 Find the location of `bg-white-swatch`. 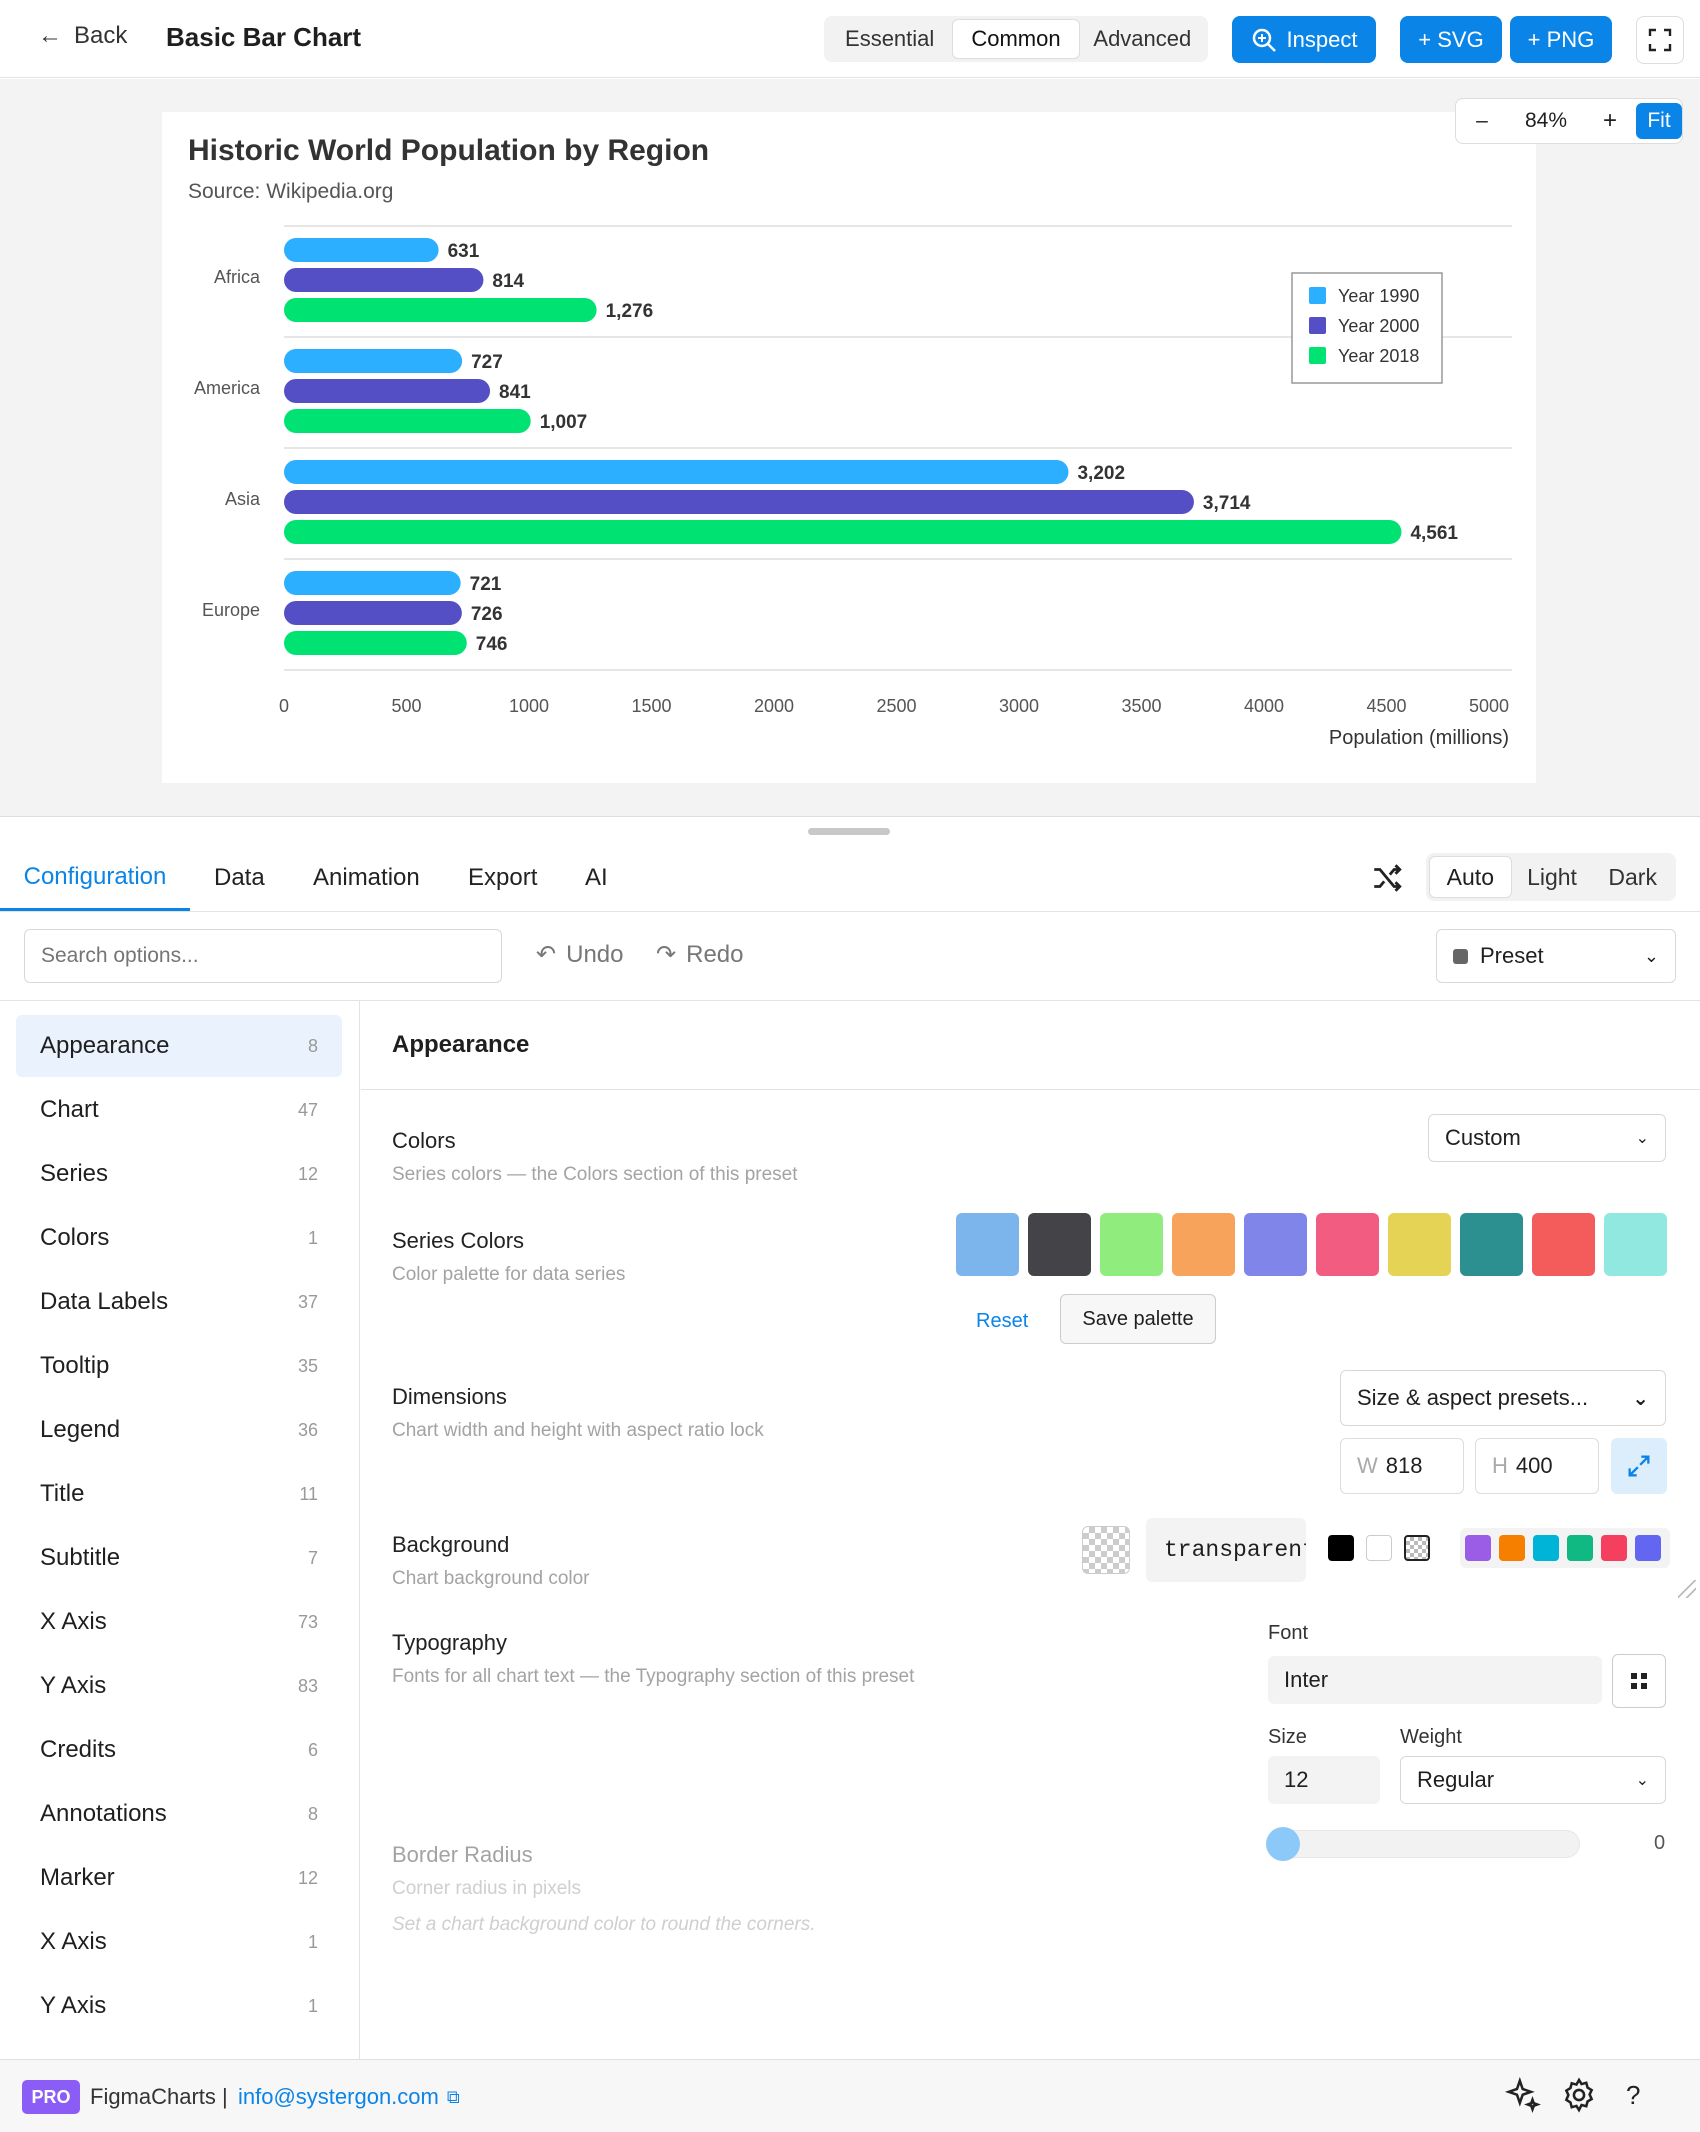

bg-white-swatch is located at coordinates (1379, 1548).